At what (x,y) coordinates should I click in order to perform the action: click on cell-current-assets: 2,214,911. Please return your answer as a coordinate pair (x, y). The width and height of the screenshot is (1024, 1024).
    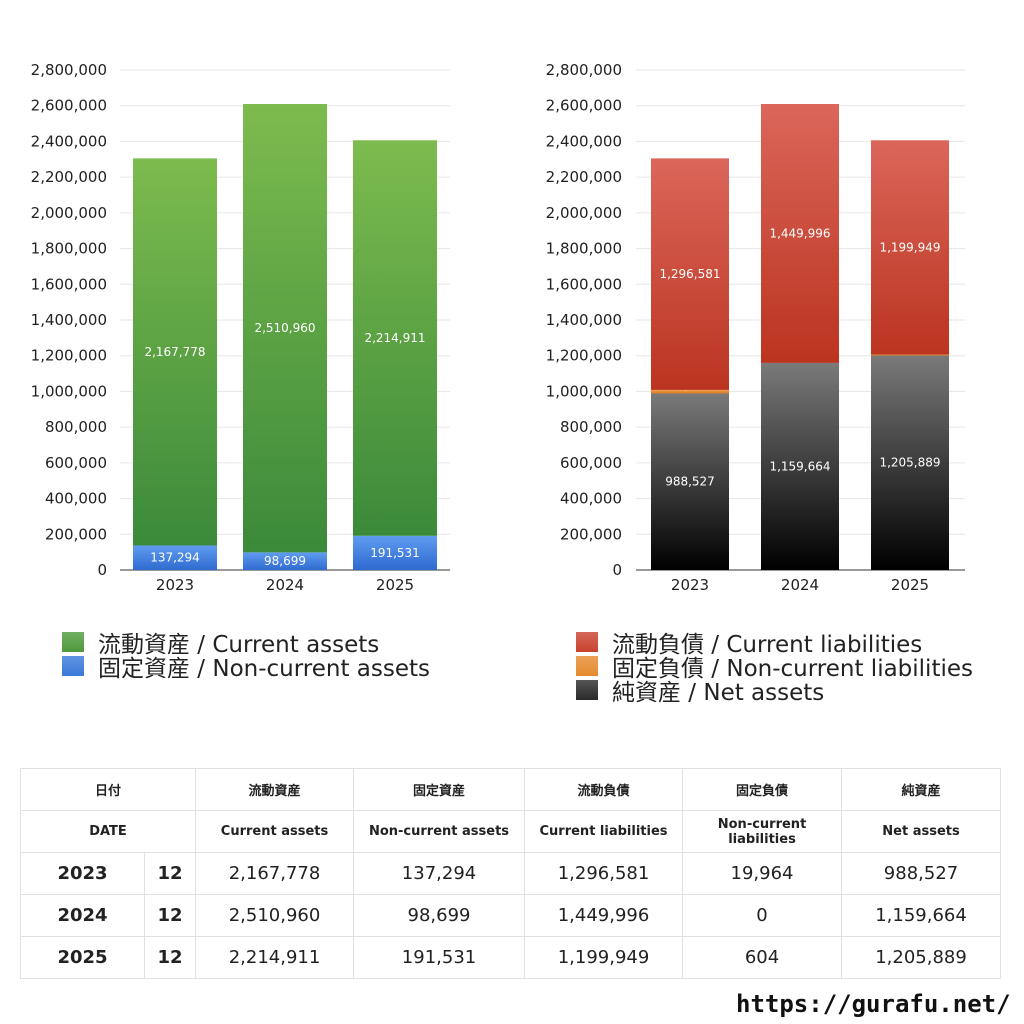
    Looking at the image, I should click on (275, 957).